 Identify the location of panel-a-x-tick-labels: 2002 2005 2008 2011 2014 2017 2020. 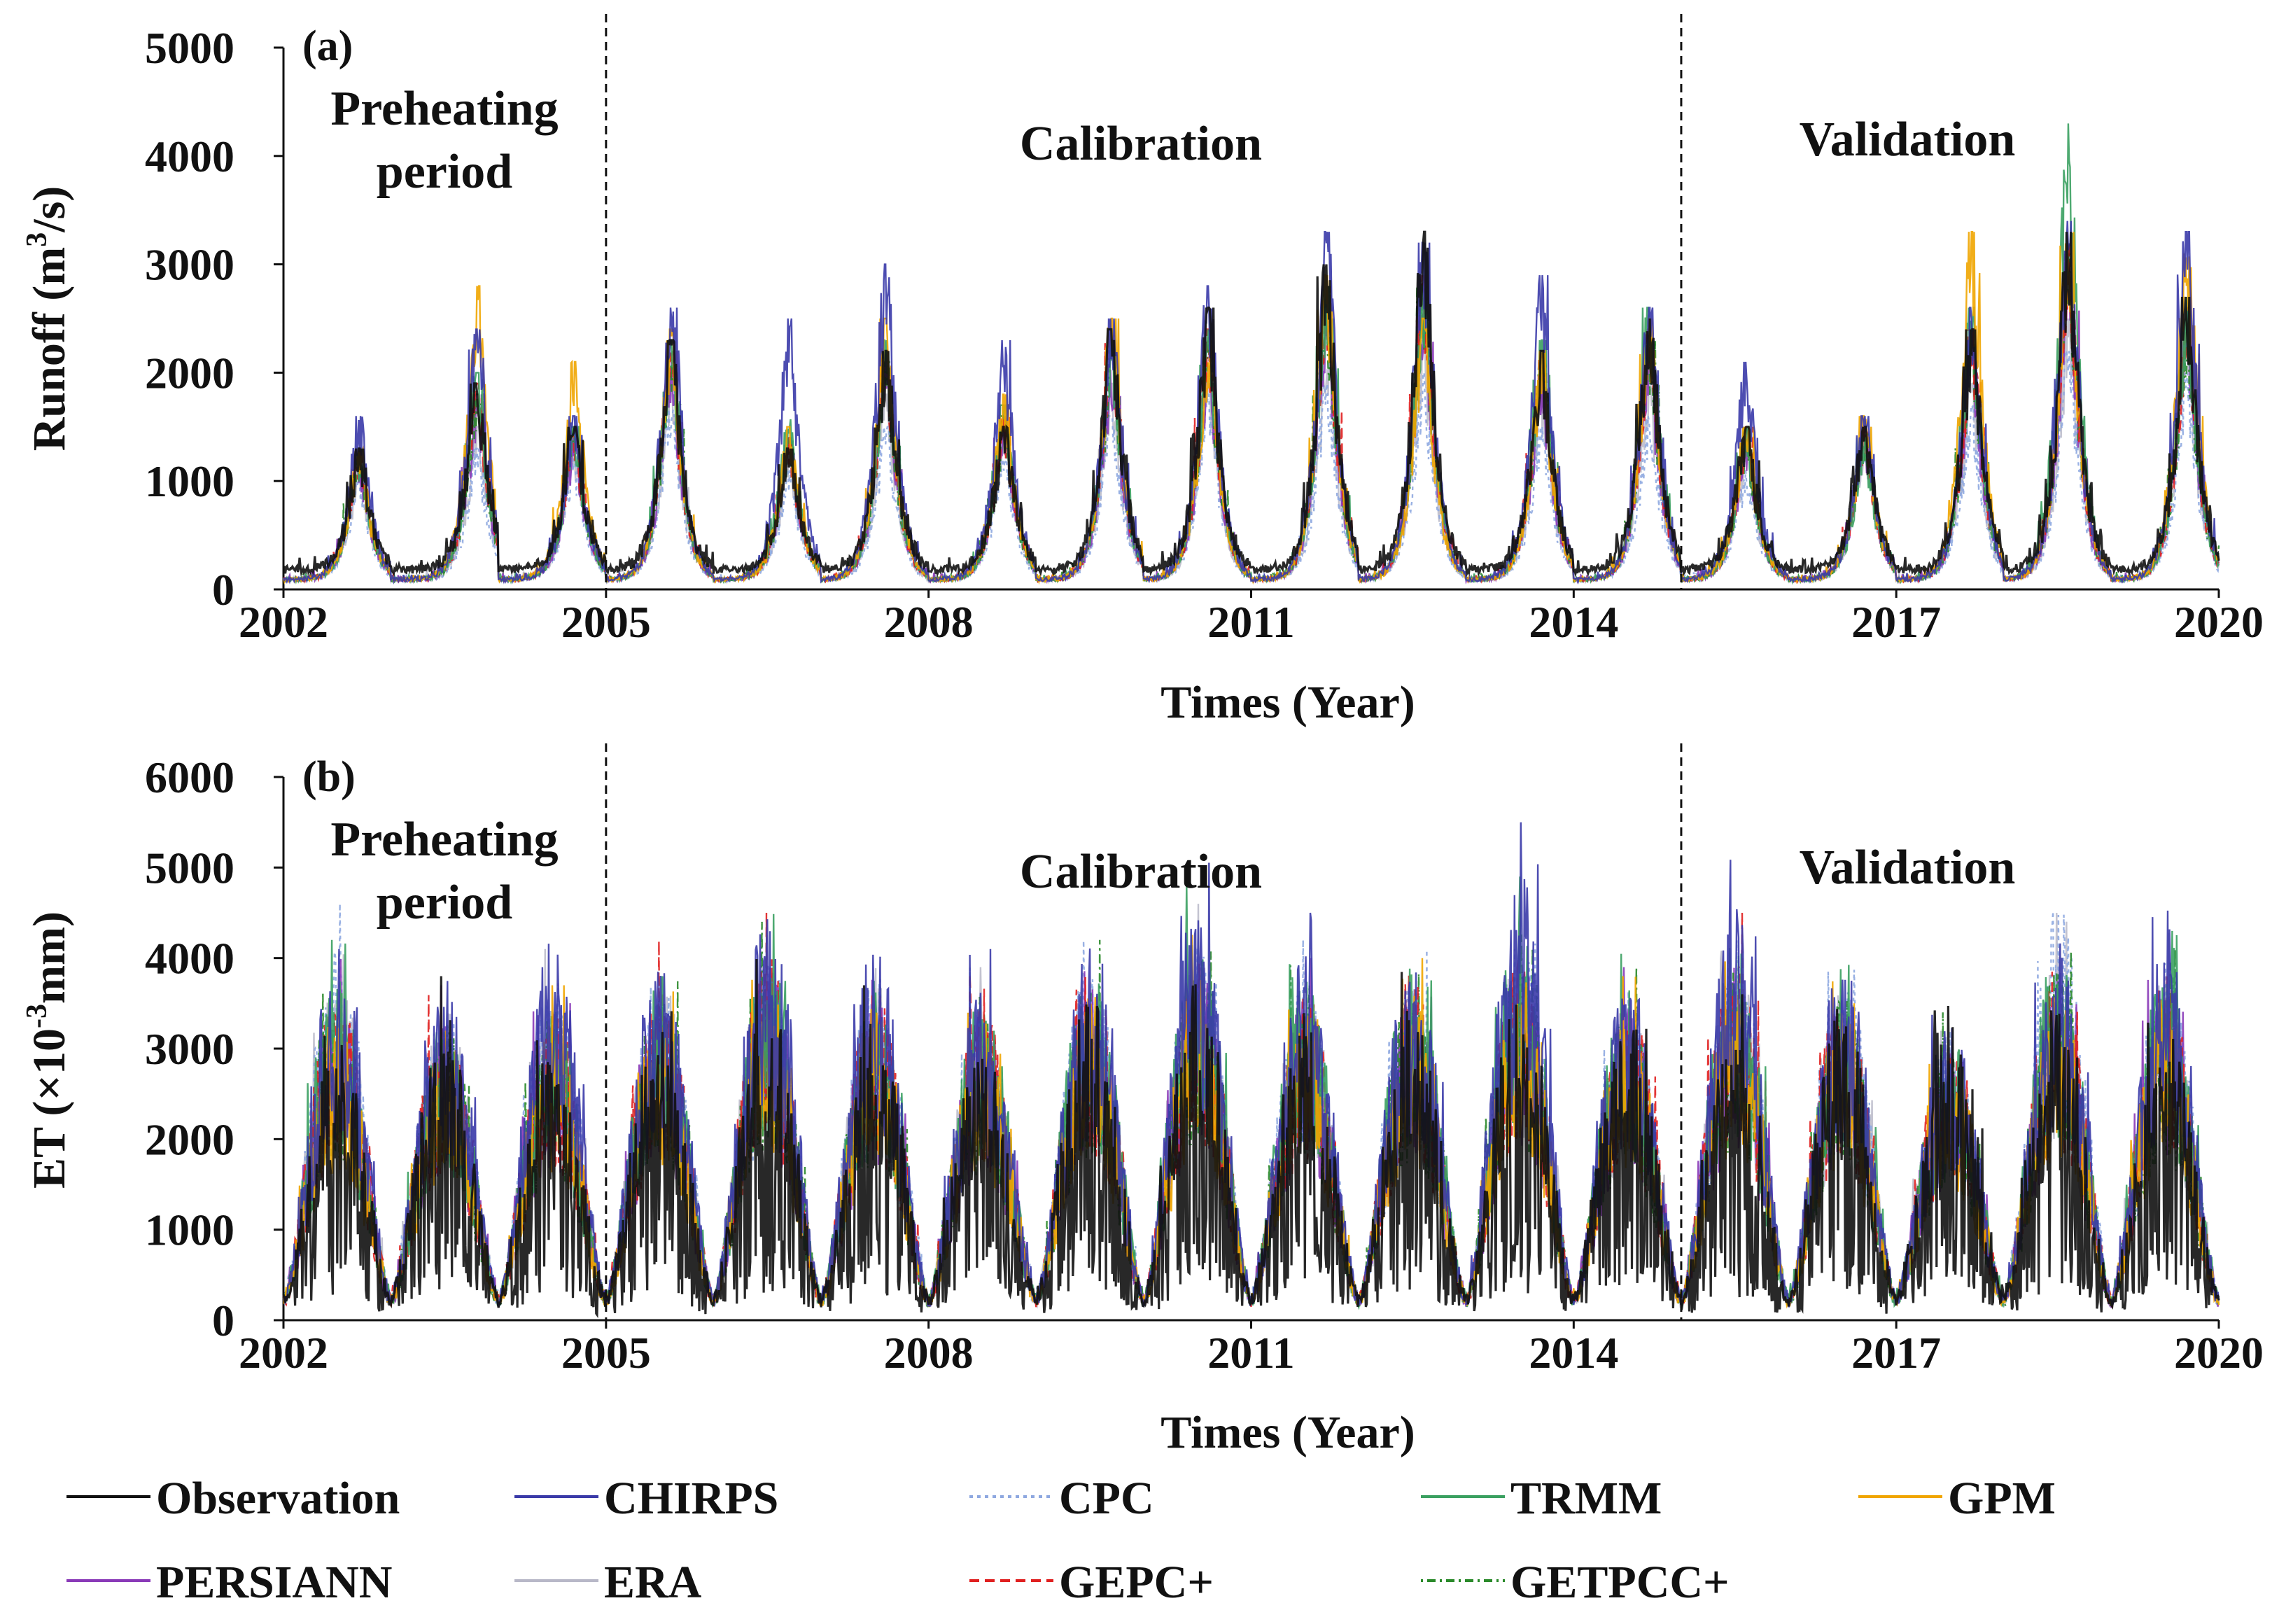
(1251, 622).